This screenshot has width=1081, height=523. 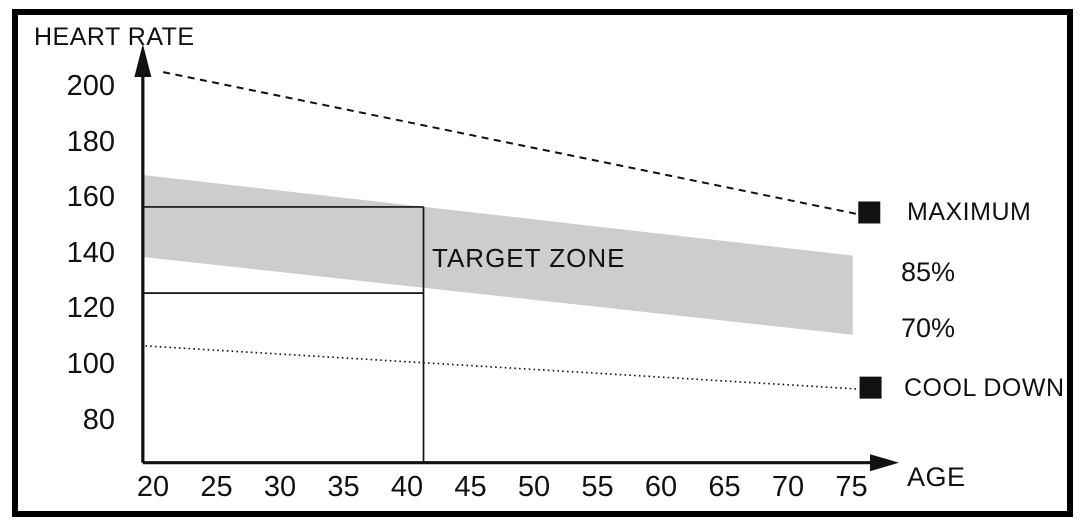 What do you see at coordinates (90, 364) in the screenshot?
I see `y-tick-label: 100` at bounding box center [90, 364].